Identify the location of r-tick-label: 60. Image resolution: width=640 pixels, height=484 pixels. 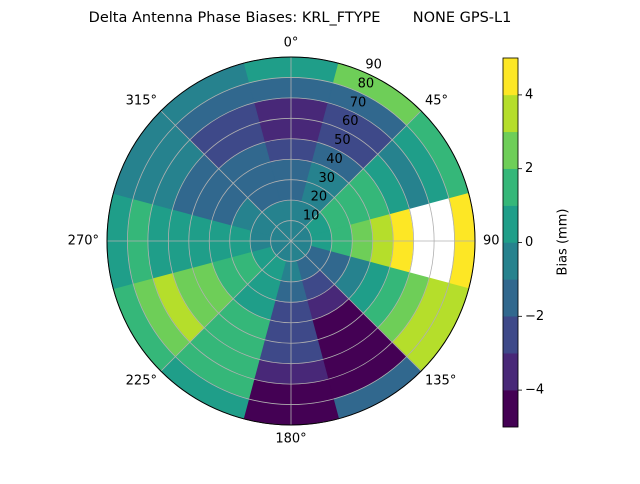
(350, 121).